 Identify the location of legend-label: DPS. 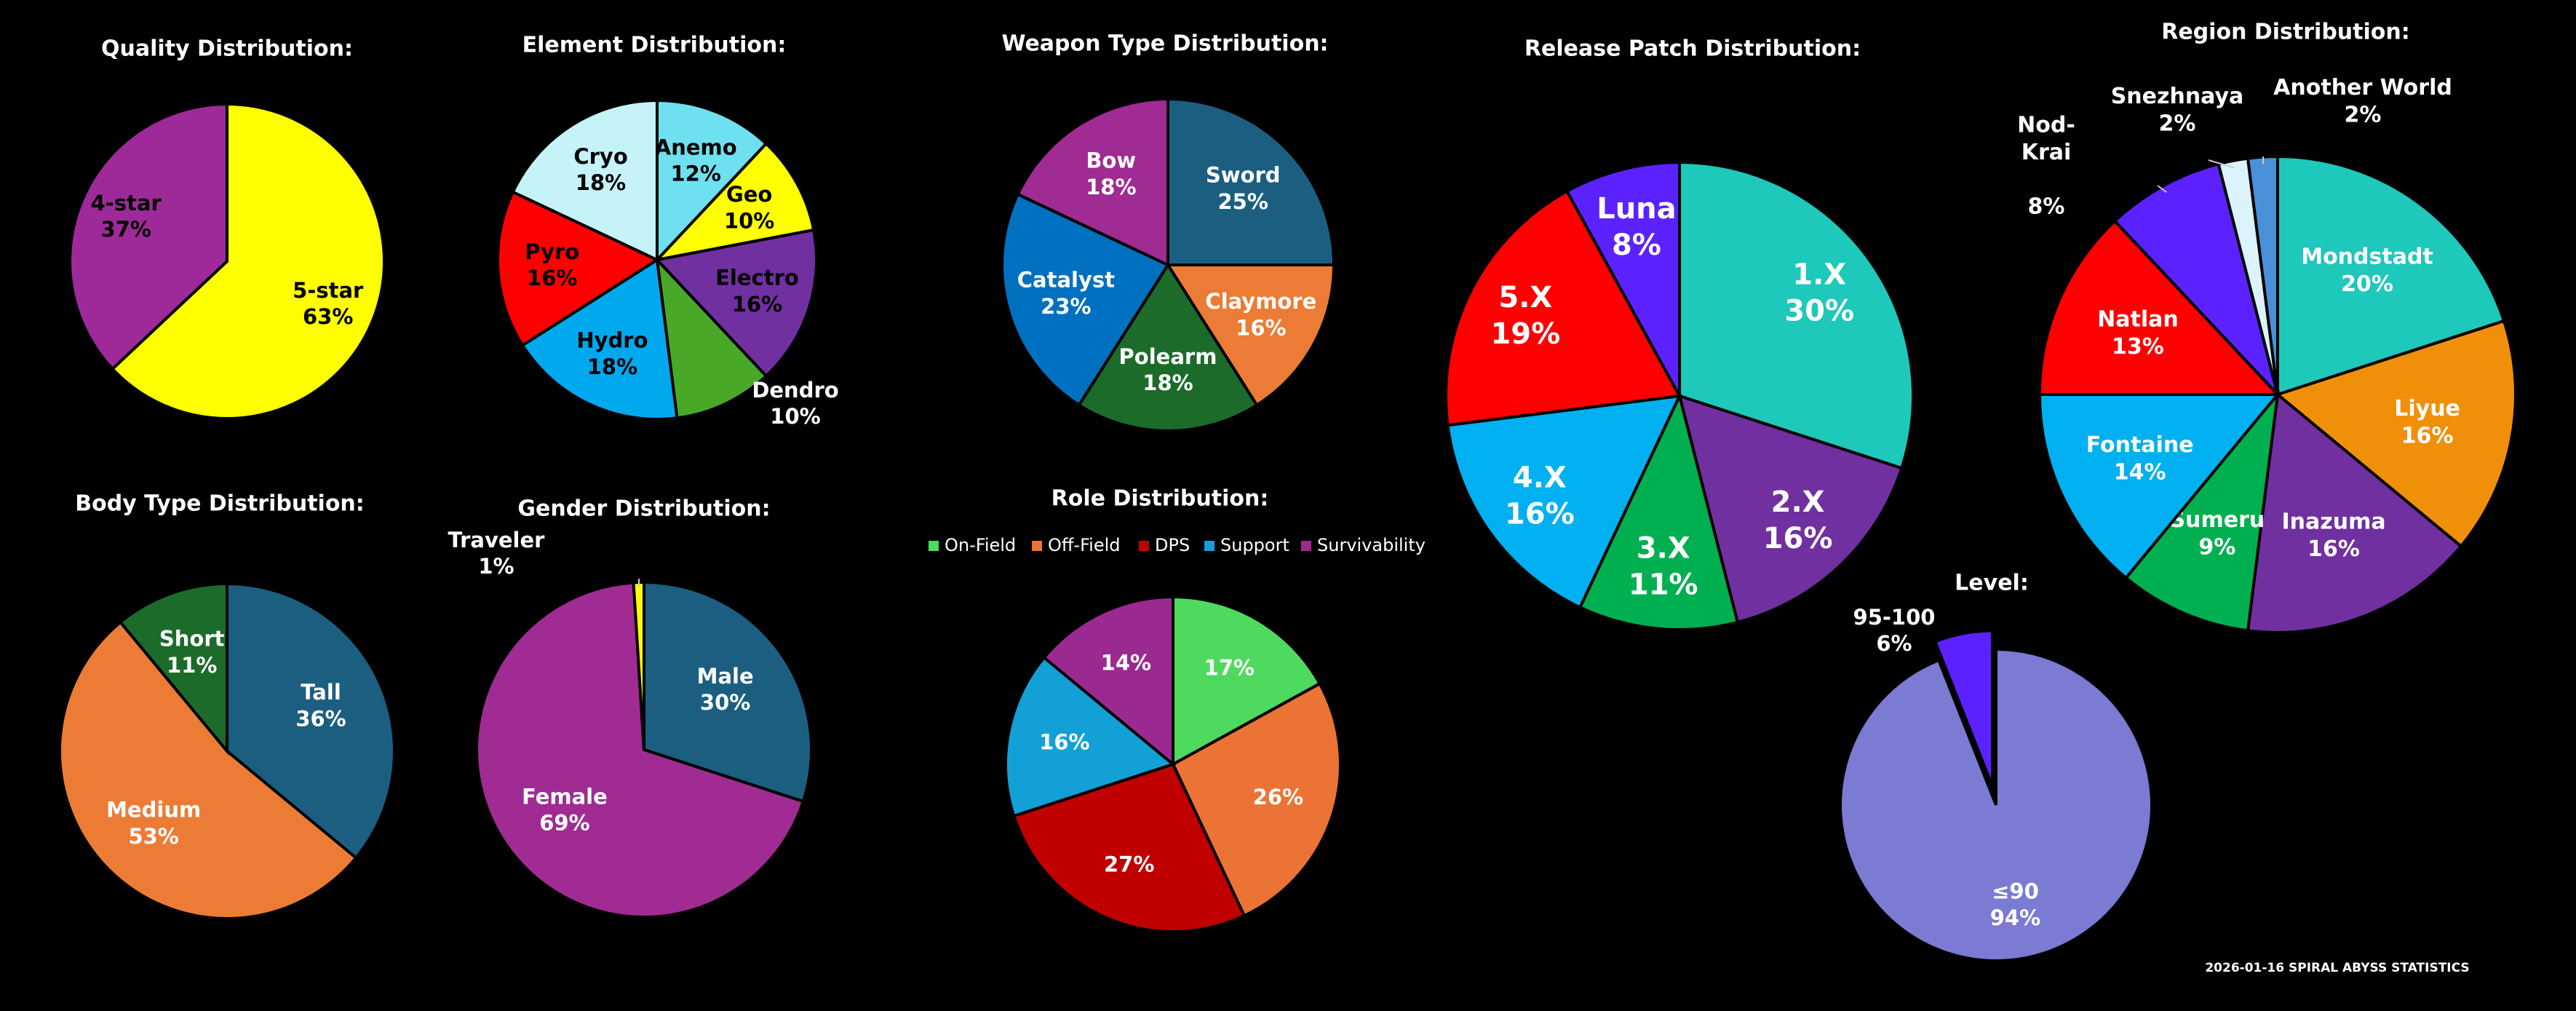
(1172, 545).